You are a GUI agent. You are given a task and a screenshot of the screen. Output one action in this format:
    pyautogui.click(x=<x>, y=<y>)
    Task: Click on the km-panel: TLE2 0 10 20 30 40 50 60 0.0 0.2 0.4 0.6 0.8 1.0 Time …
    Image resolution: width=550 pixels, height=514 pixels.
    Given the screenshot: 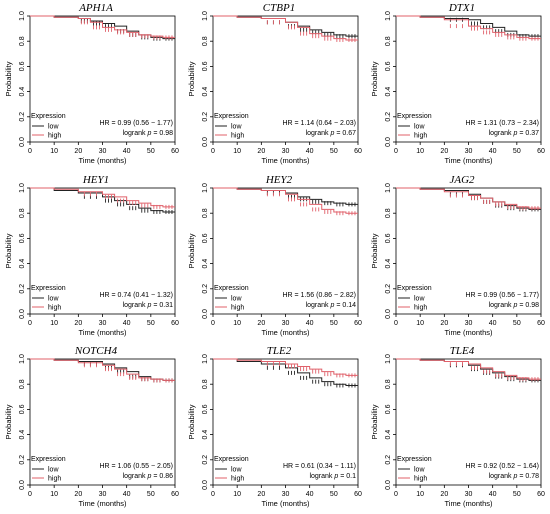 What is the action you would take?
    pyautogui.click(x=274, y=428)
    